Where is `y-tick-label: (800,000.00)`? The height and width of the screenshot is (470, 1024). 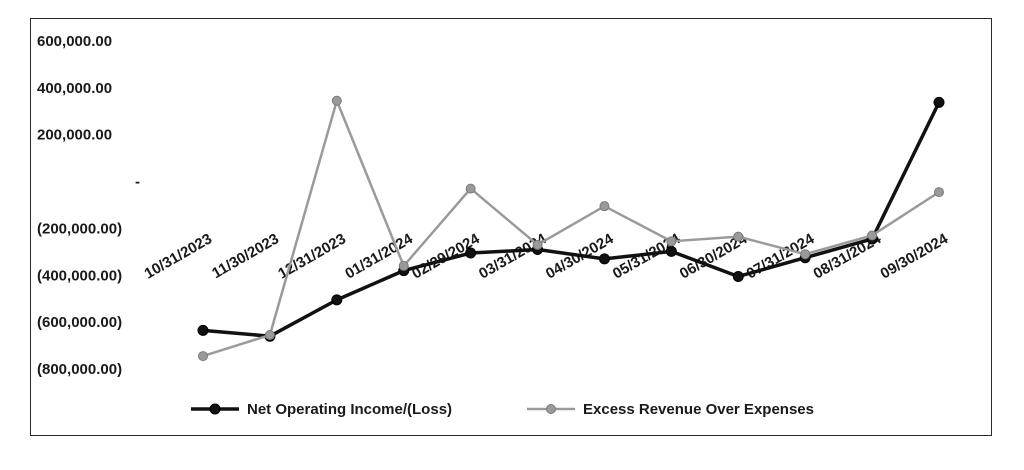
y-tick-label: (800,000.00) is located at coordinates (79, 369).